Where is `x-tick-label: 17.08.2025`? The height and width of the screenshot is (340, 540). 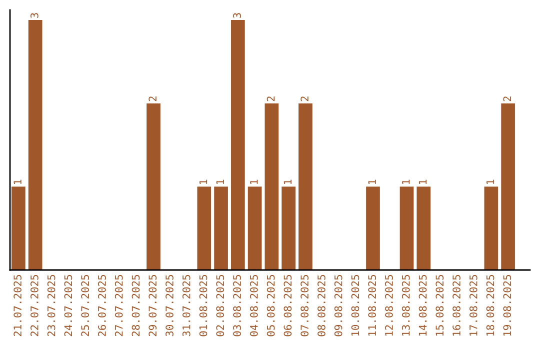 x-tick-label: 17.08.2025 is located at coordinates (473, 305).